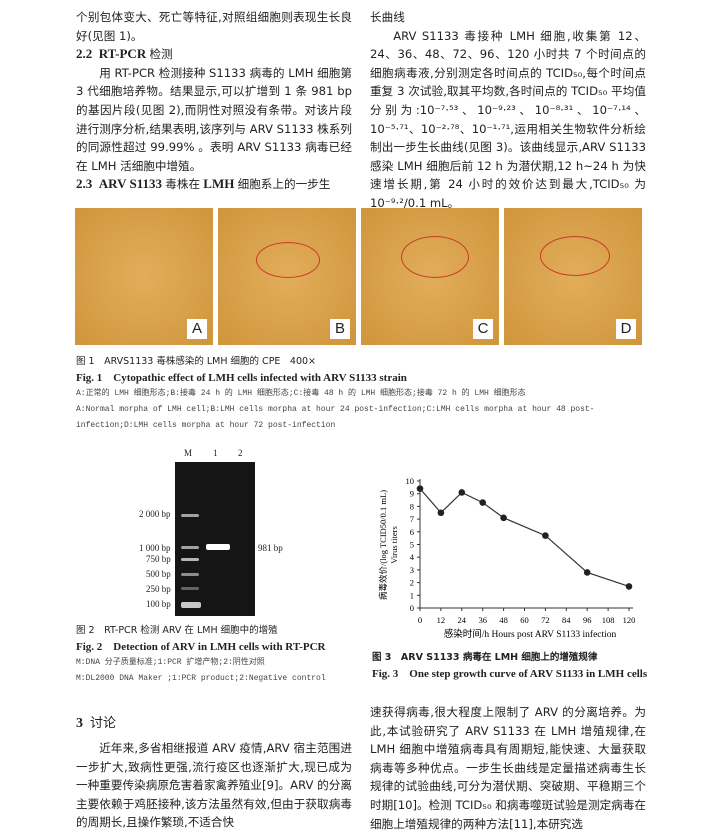 This screenshot has width=711, height=837. What do you see at coordinates (170, 662) in the screenshot?
I see `caption-note-zh: M:DNA 分子质量标准;1:PCR 扩增产物;2:阴性对照` at bounding box center [170, 662].